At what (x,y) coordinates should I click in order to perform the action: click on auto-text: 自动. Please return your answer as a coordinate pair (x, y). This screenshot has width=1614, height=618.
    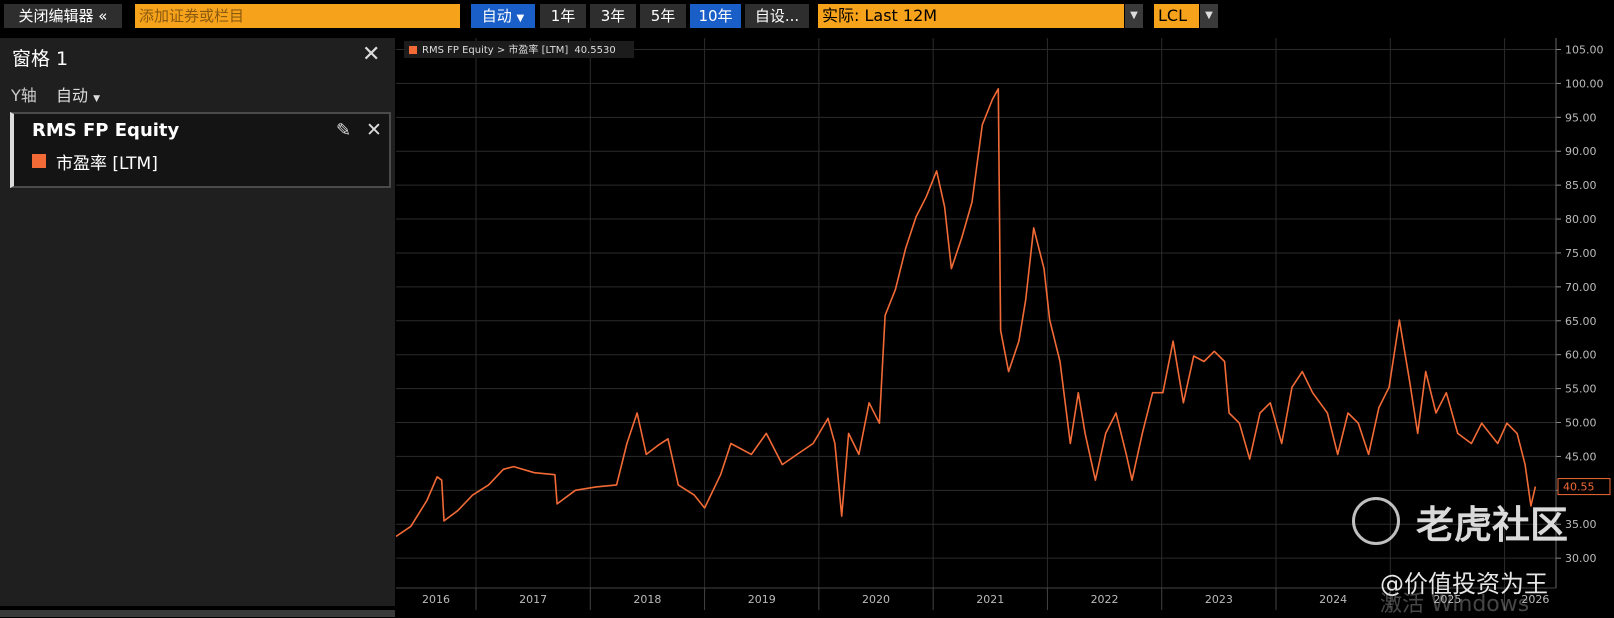
    Looking at the image, I should click on (496, 16).